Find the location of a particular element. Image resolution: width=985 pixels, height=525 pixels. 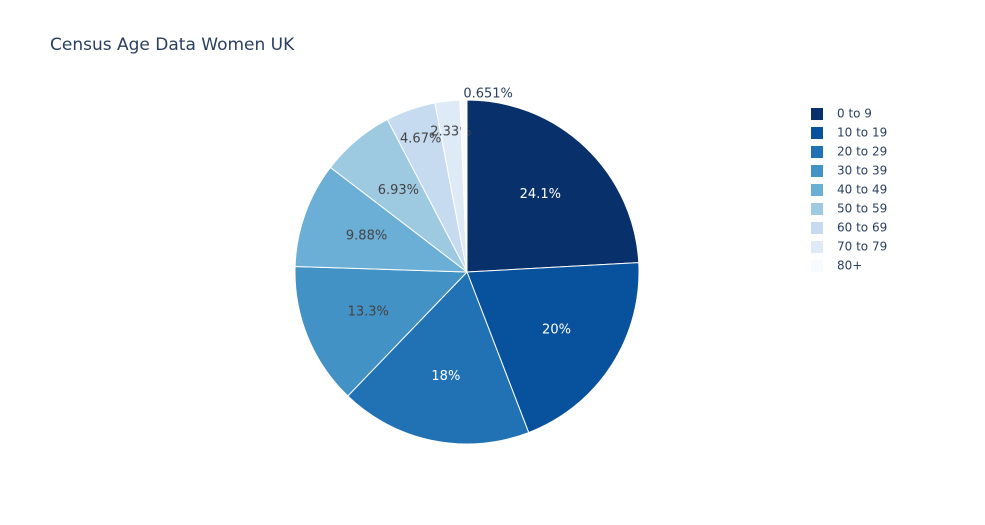

legend-label: 10 to 19 is located at coordinates (862, 133).